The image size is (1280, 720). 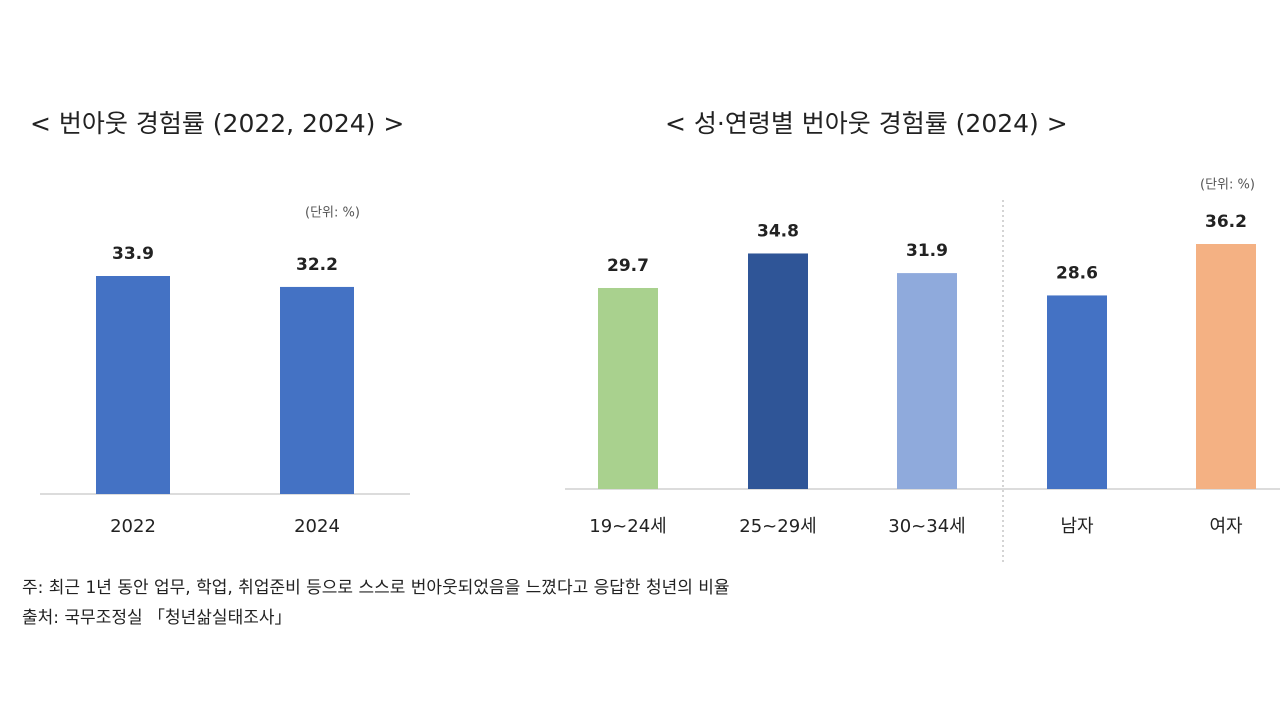 What do you see at coordinates (926, 526) in the screenshot?
I see `x-tick-label: 30~34세` at bounding box center [926, 526].